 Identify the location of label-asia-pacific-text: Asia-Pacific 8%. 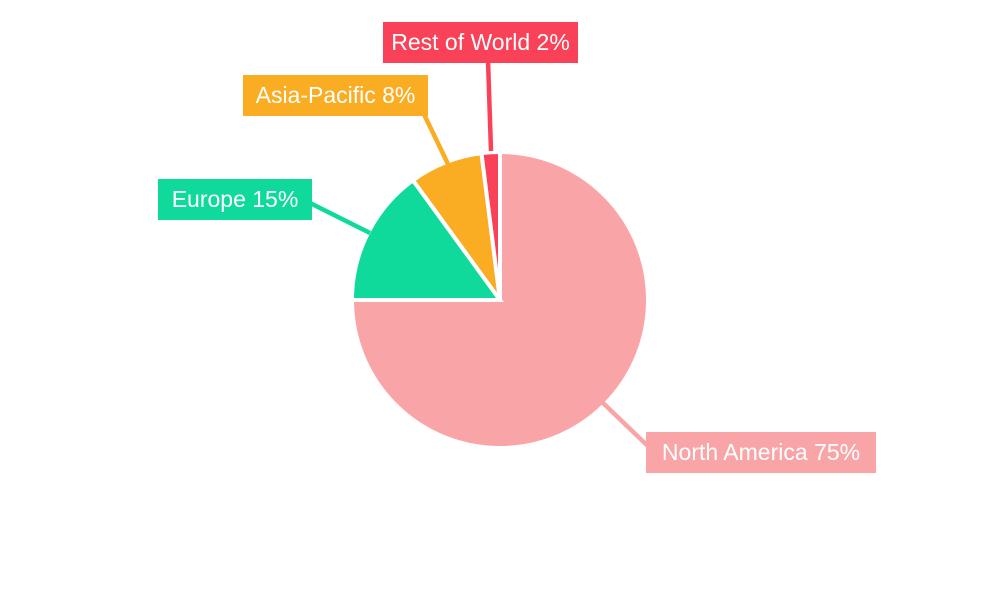
(335, 95).